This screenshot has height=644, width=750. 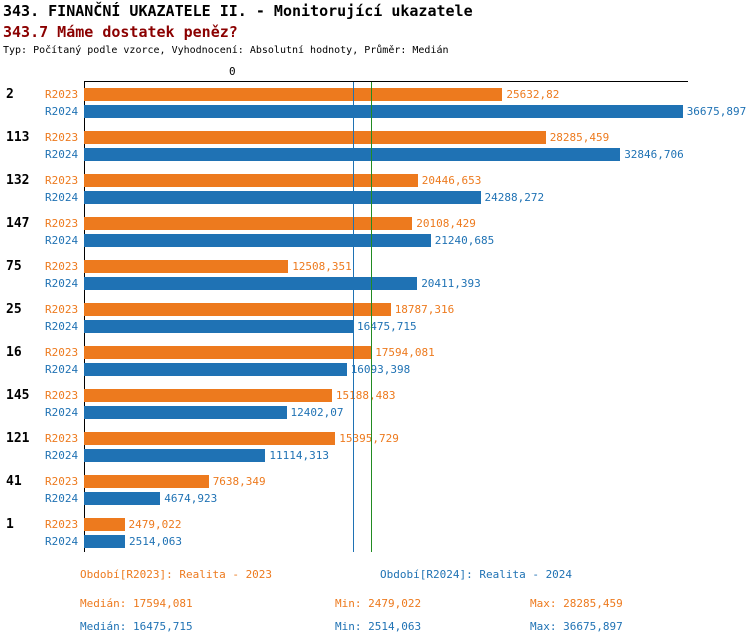 What do you see at coordinates (375, 533) in the screenshot?
I see `chart-group: 1 R2023 2479,022 R2024 2514,063` at bounding box center [375, 533].